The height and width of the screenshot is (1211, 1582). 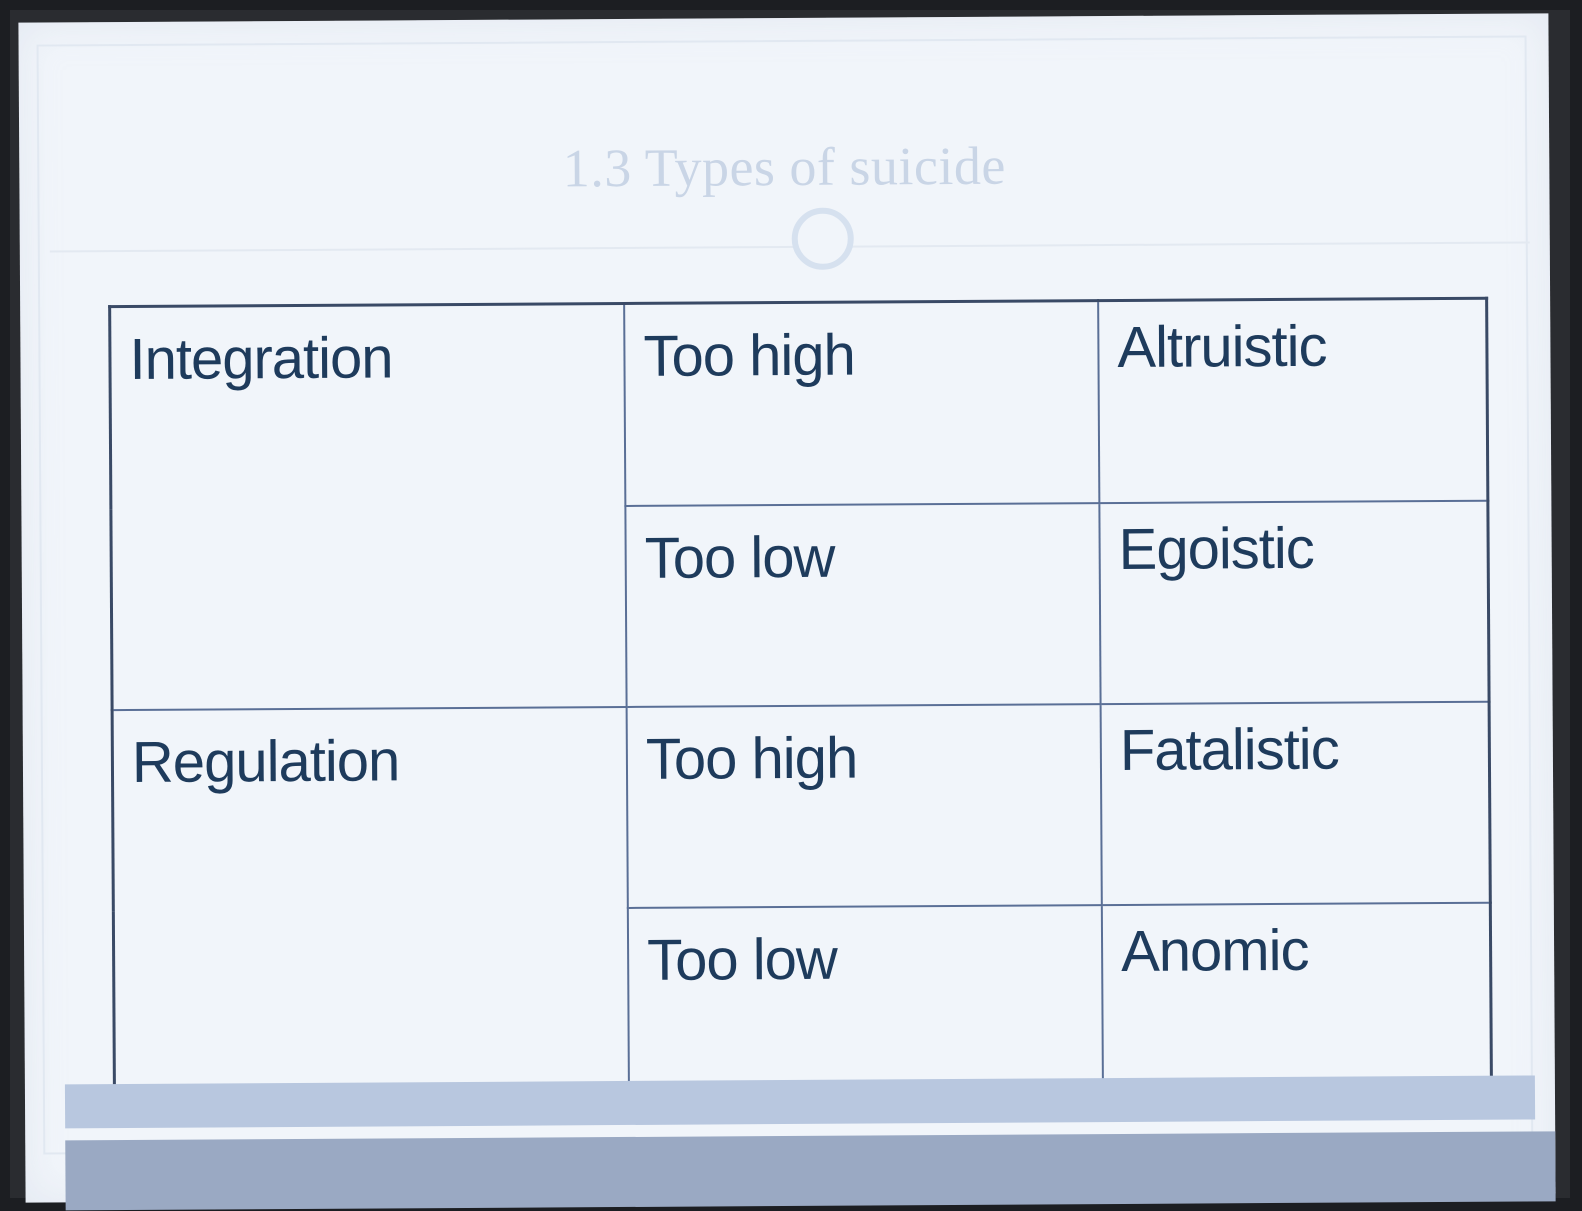 What do you see at coordinates (1294, 602) in the screenshot?
I see `type-cell: Egoistic` at bounding box center [1294, 602].